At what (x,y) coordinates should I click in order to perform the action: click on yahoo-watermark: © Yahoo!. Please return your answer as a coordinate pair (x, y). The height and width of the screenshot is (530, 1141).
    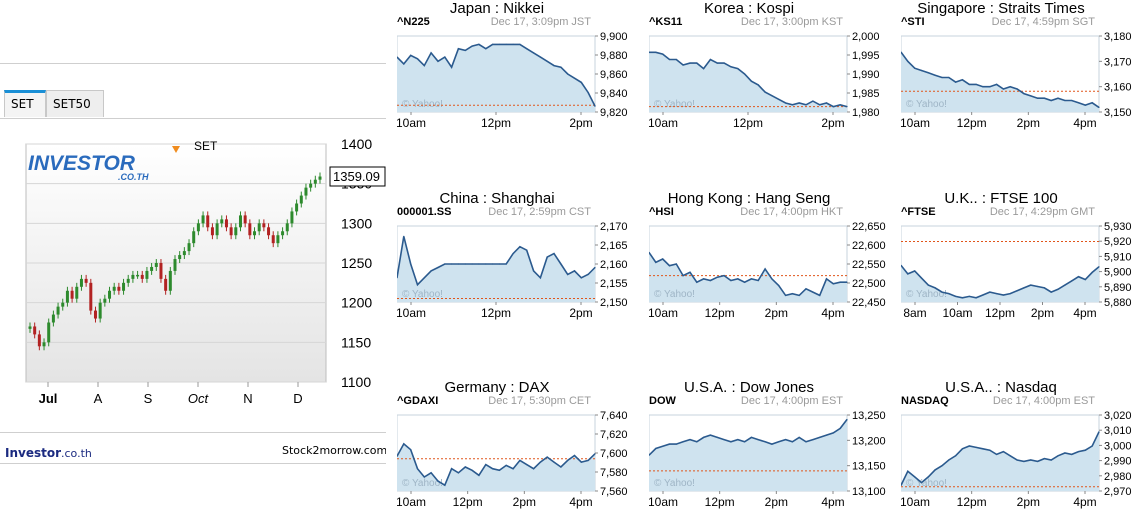
    Looking at the image, I should click on (926, 294).